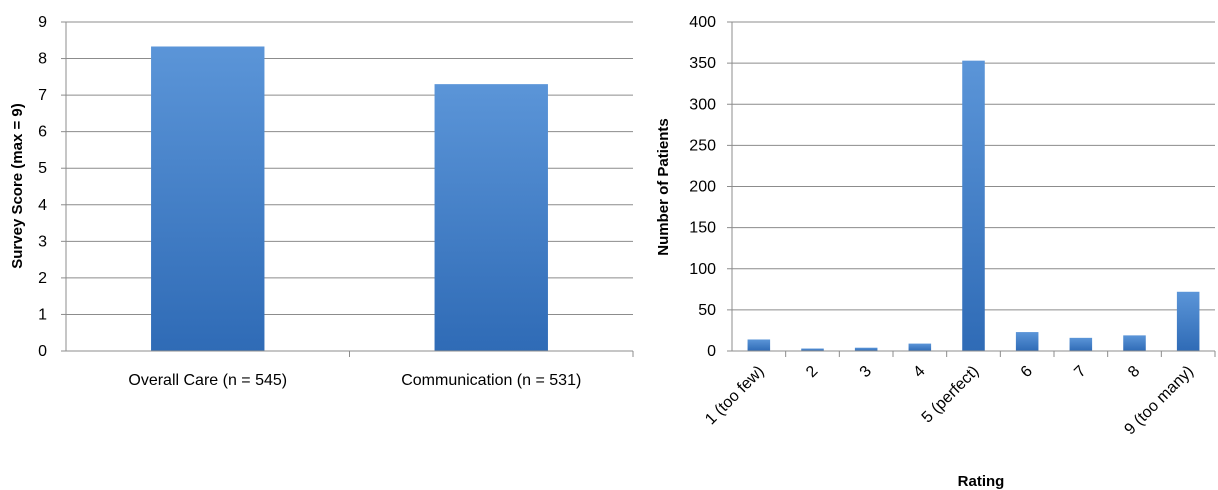 The width and height of the screenshot is (1218, 490). What do you see at coordinates (702, 145) in the screenshot?
I see `y-tick-label: 250` at bounding box center [702, 145].